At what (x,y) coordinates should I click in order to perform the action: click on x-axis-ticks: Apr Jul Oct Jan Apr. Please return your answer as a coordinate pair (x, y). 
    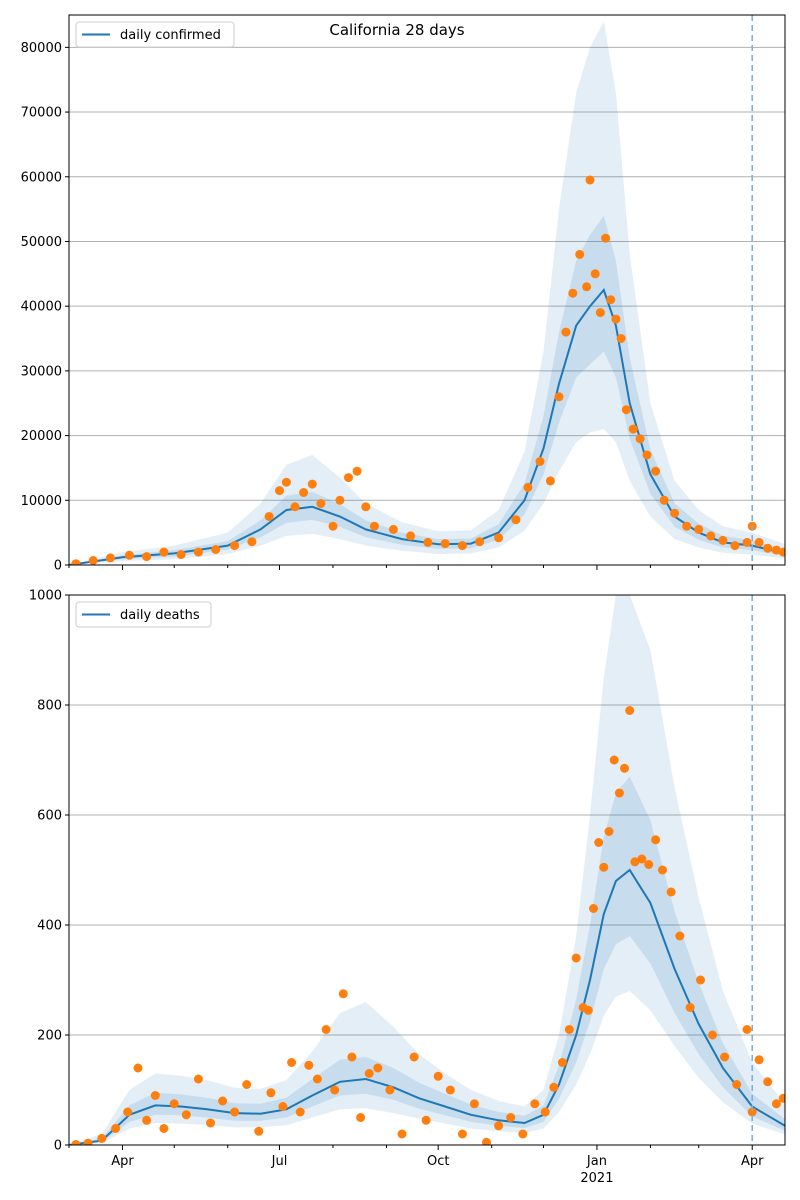
    Looking at the image, I should click on (416, 1157).